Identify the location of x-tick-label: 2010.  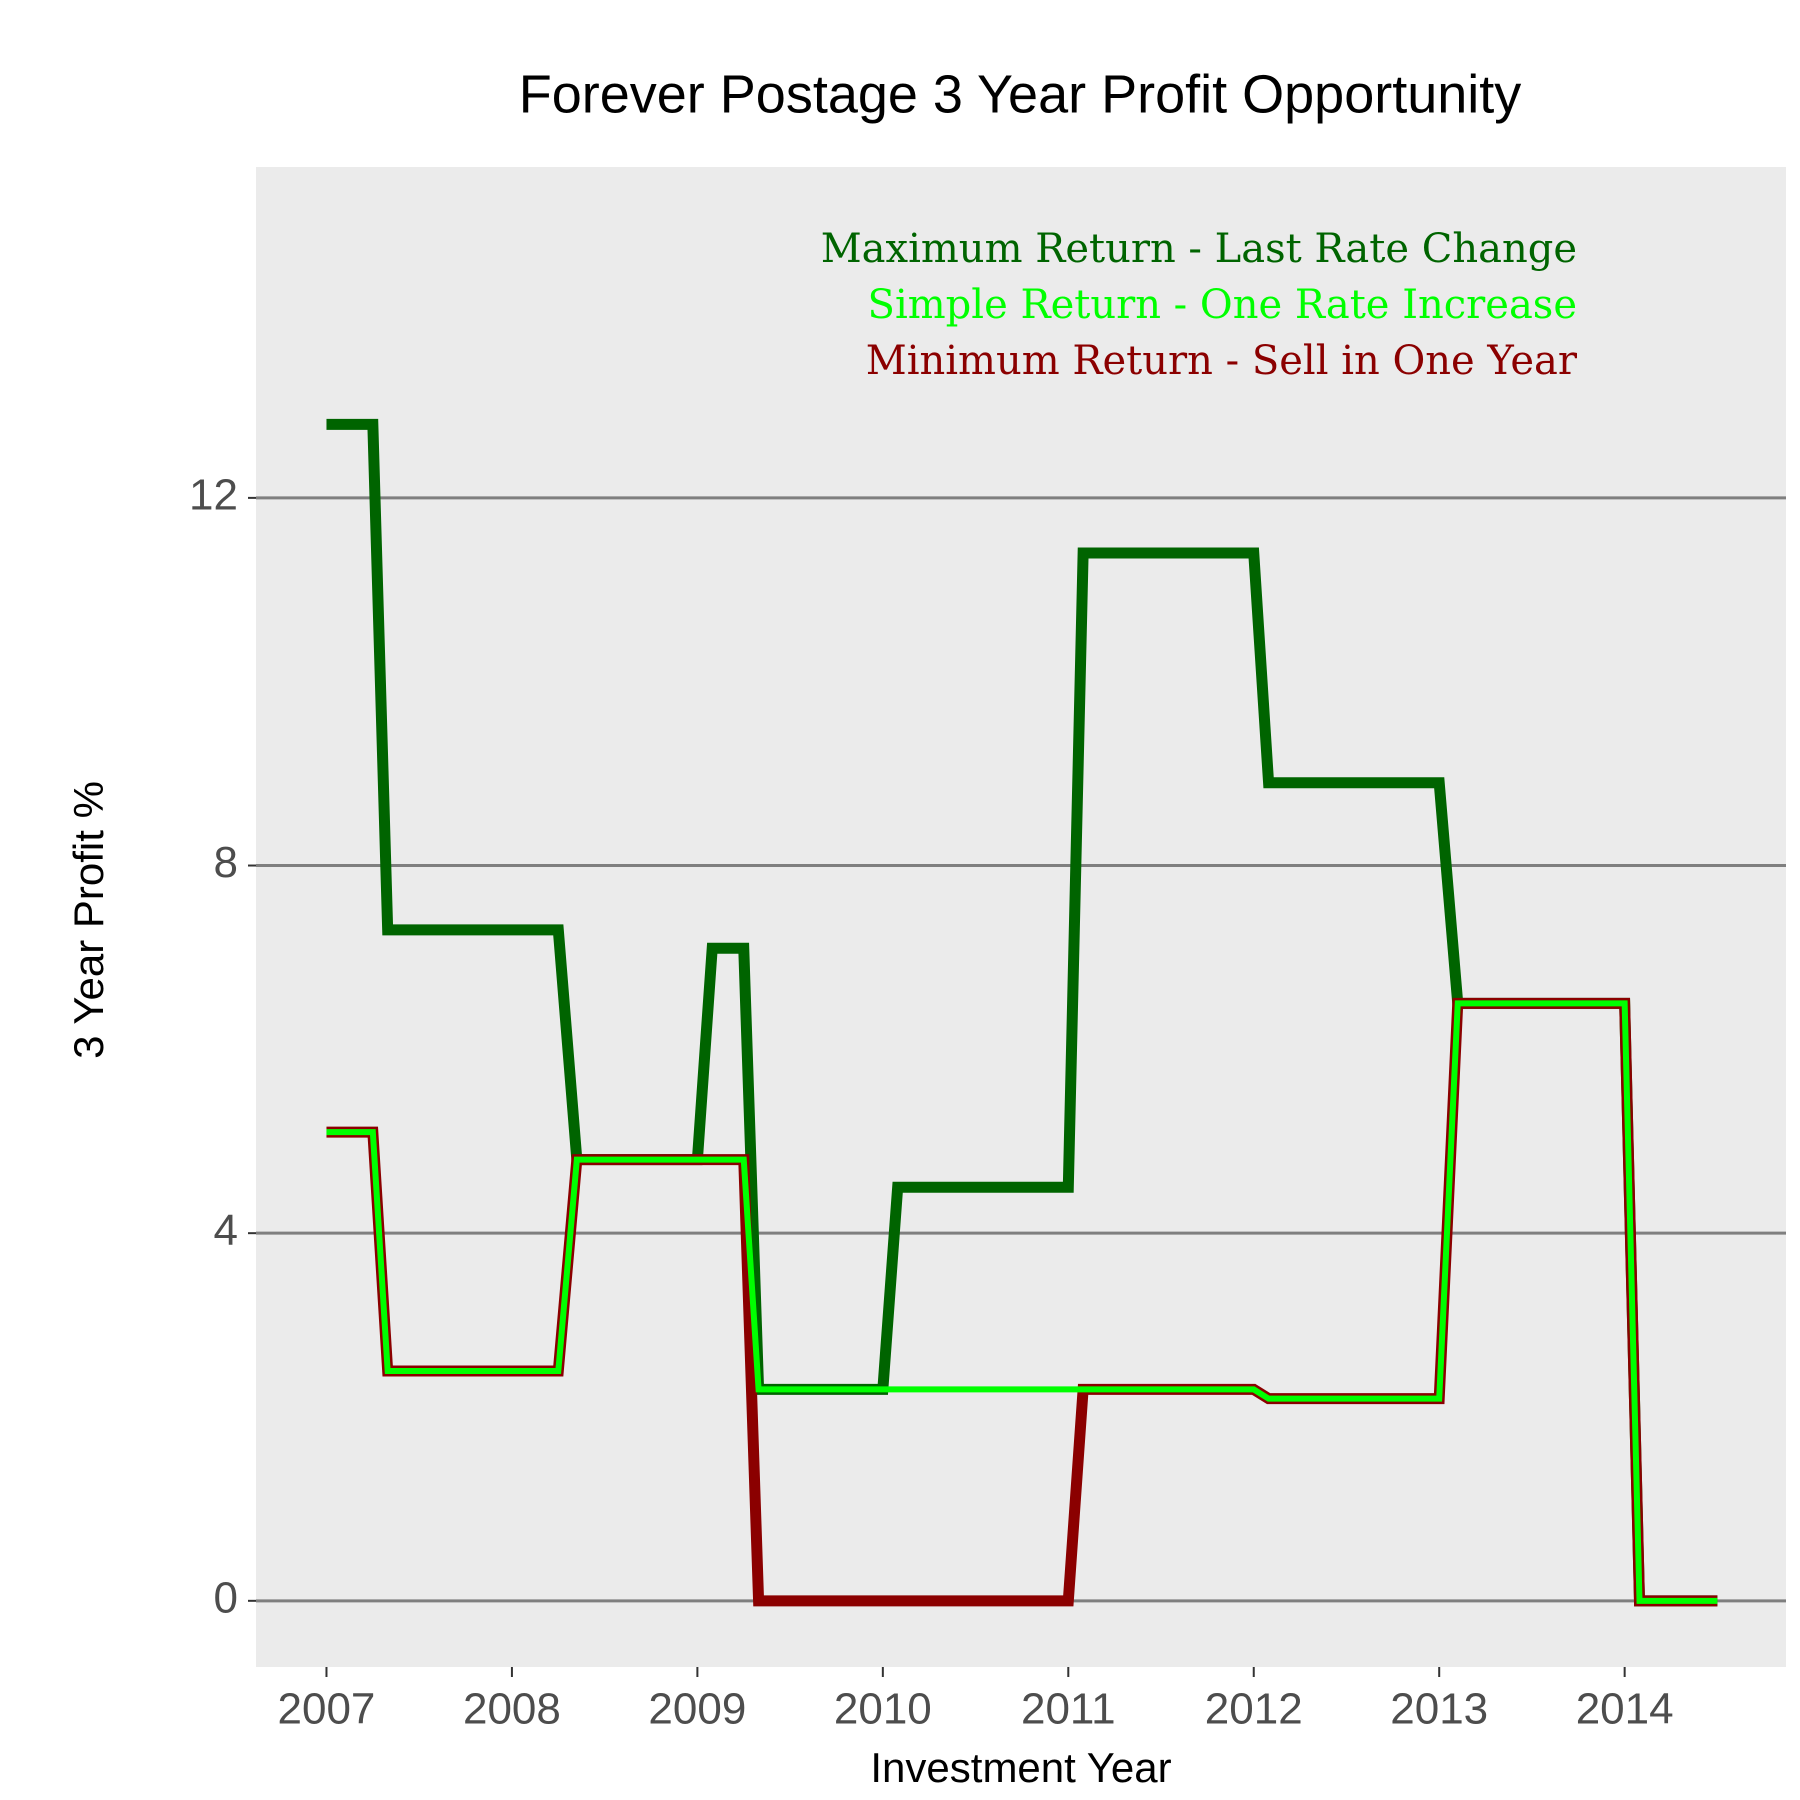
(883, 1709).